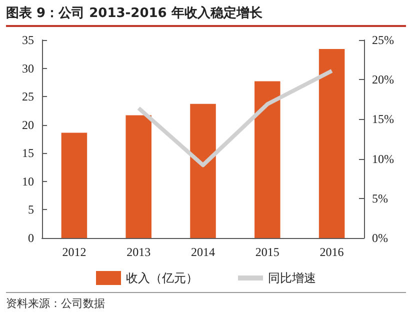  I want to click on x-tick-label: 2013, so click(138, 252).